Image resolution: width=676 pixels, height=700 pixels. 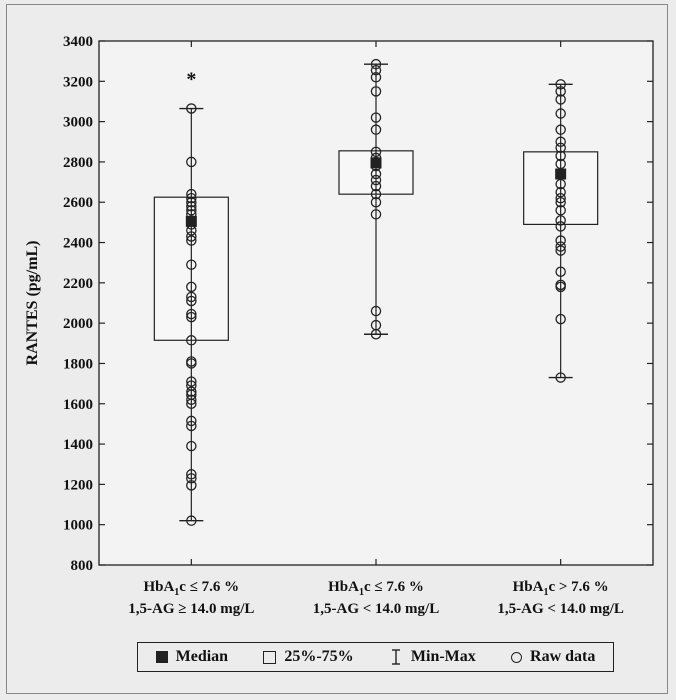 I want to click on y-tick-label: 2600, so click(x=78, y=203).